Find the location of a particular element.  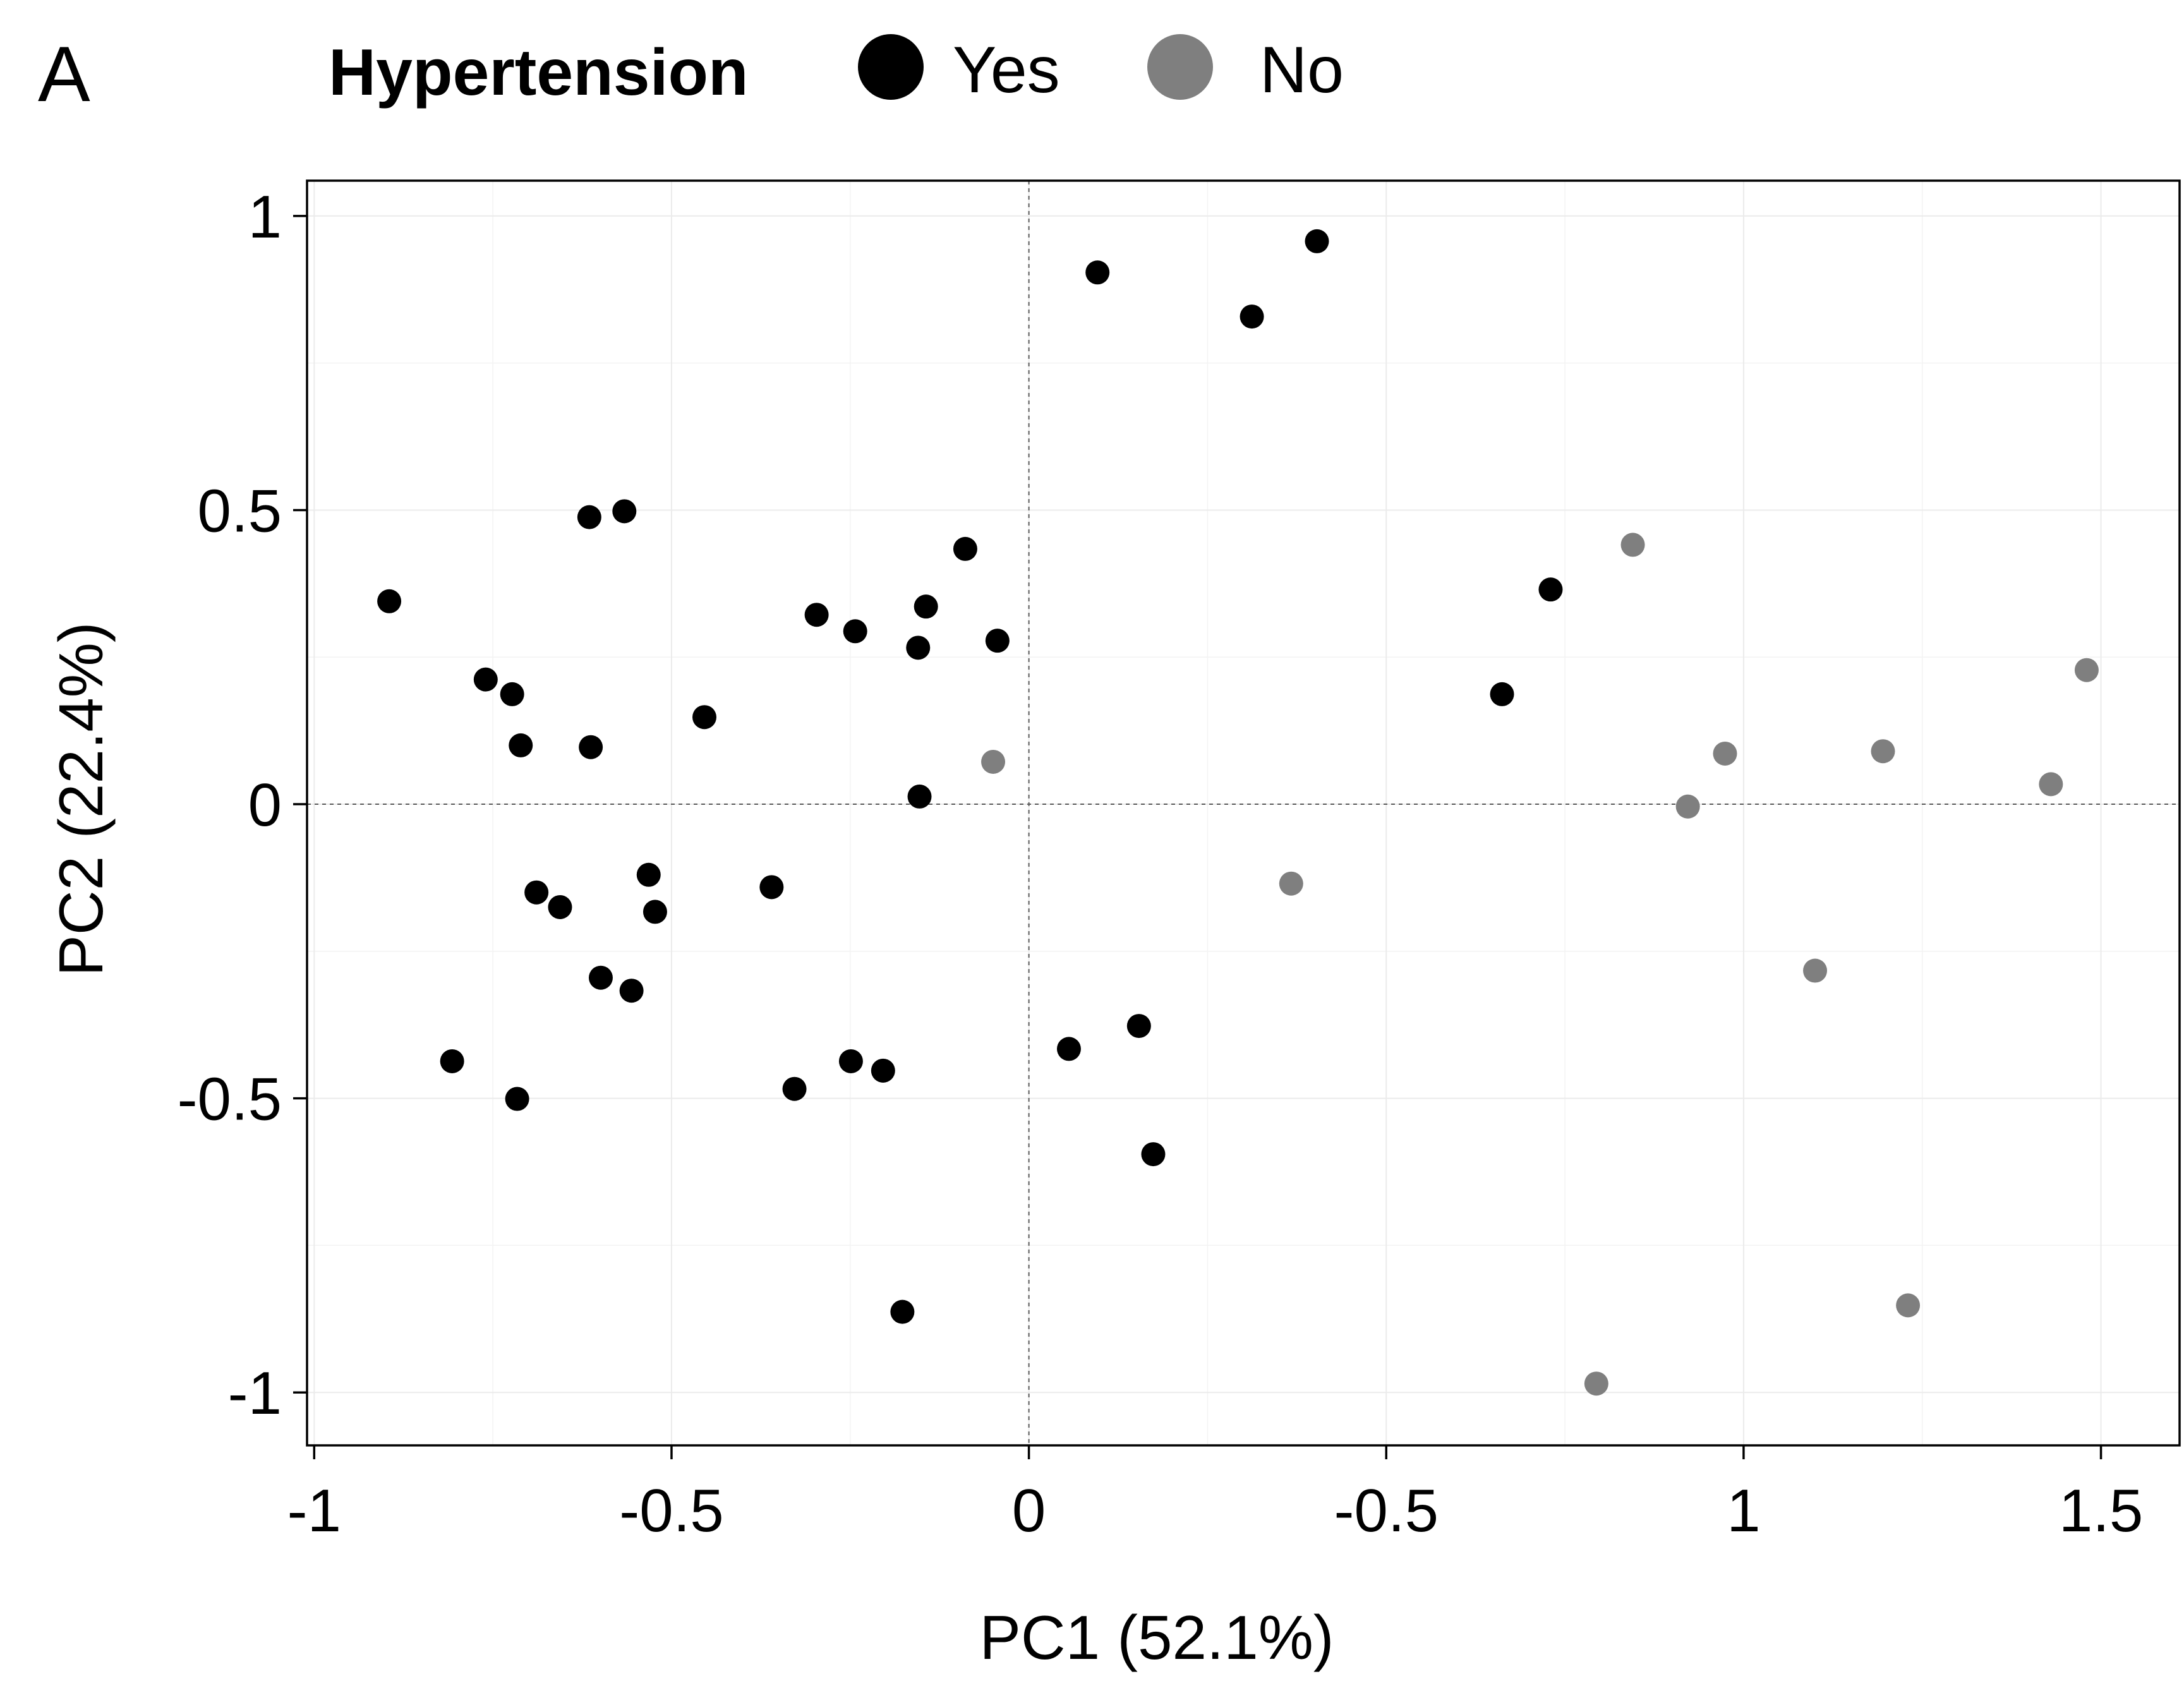

legend-marker-no is located at coordinates (1180, 67).